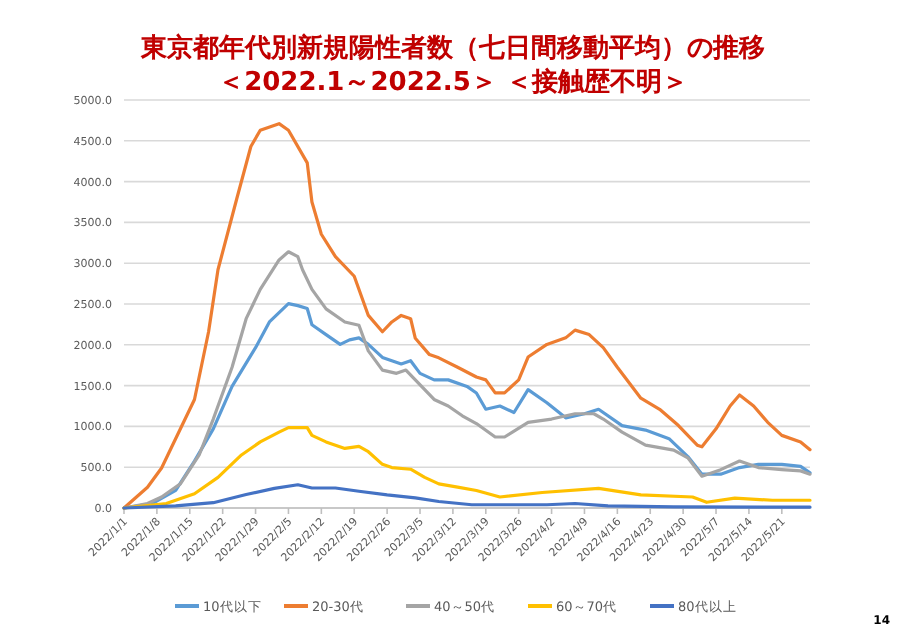 Image resolution: width=906 pixels, height=640 pixels. Describe the element at coordinates (453, 82) in the screenshot. I see `chart-subtitle: ＜2022.1～2022.5＞ ＜接触歴不明＞` at that location.